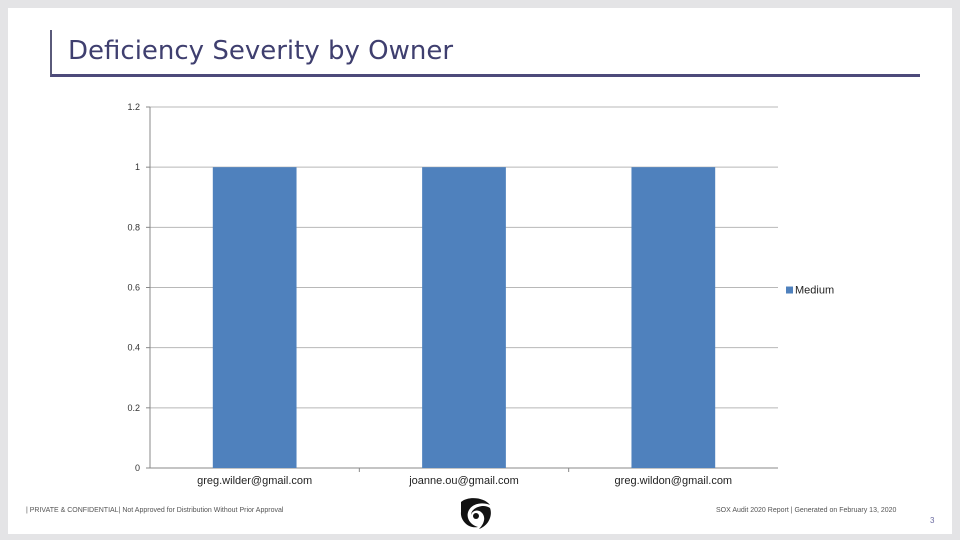 The height and width of the screenshot is (540, 960). What do you see at coordinates (254, 481) in the screenshot?
I see `x-category-label: greg.wilder@gmail.com` at bounding box center [254, 481].